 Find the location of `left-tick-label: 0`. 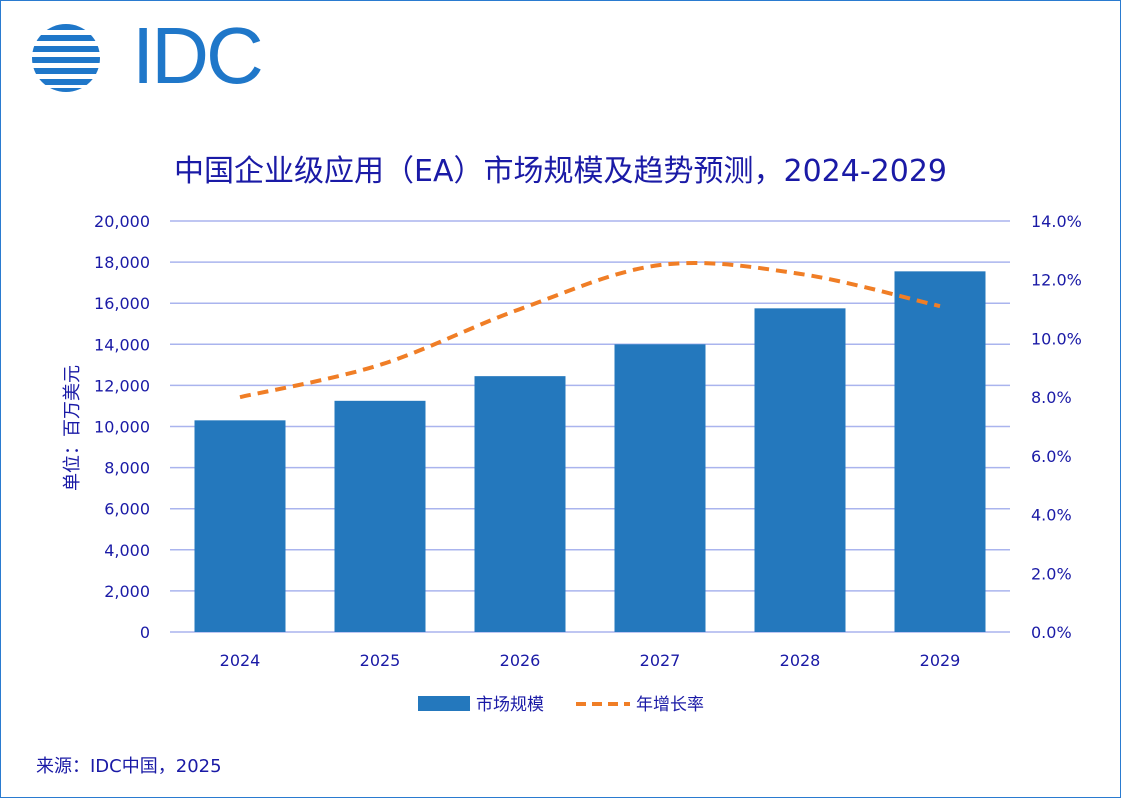

left-tick-label: 0 is located at coordinates (145, 632).